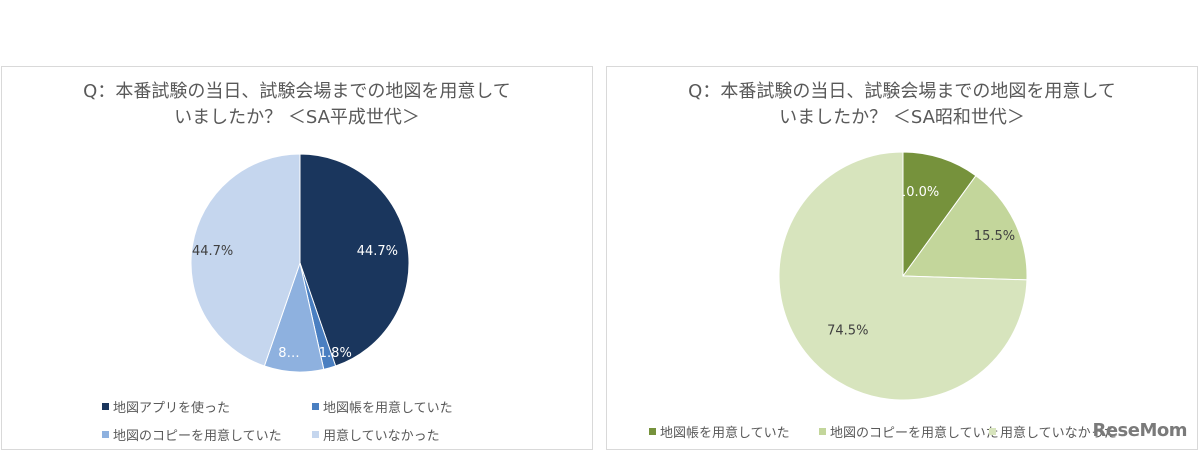 The width and height of the screenshot is (1200, 457). Describe the element at coordinates (297, 105) in the screenshot. I see `chart-title: Q：本番試験の当日、試験会場までの地図を用意して いましたか？ ＜SA平成世代＞` at that location.